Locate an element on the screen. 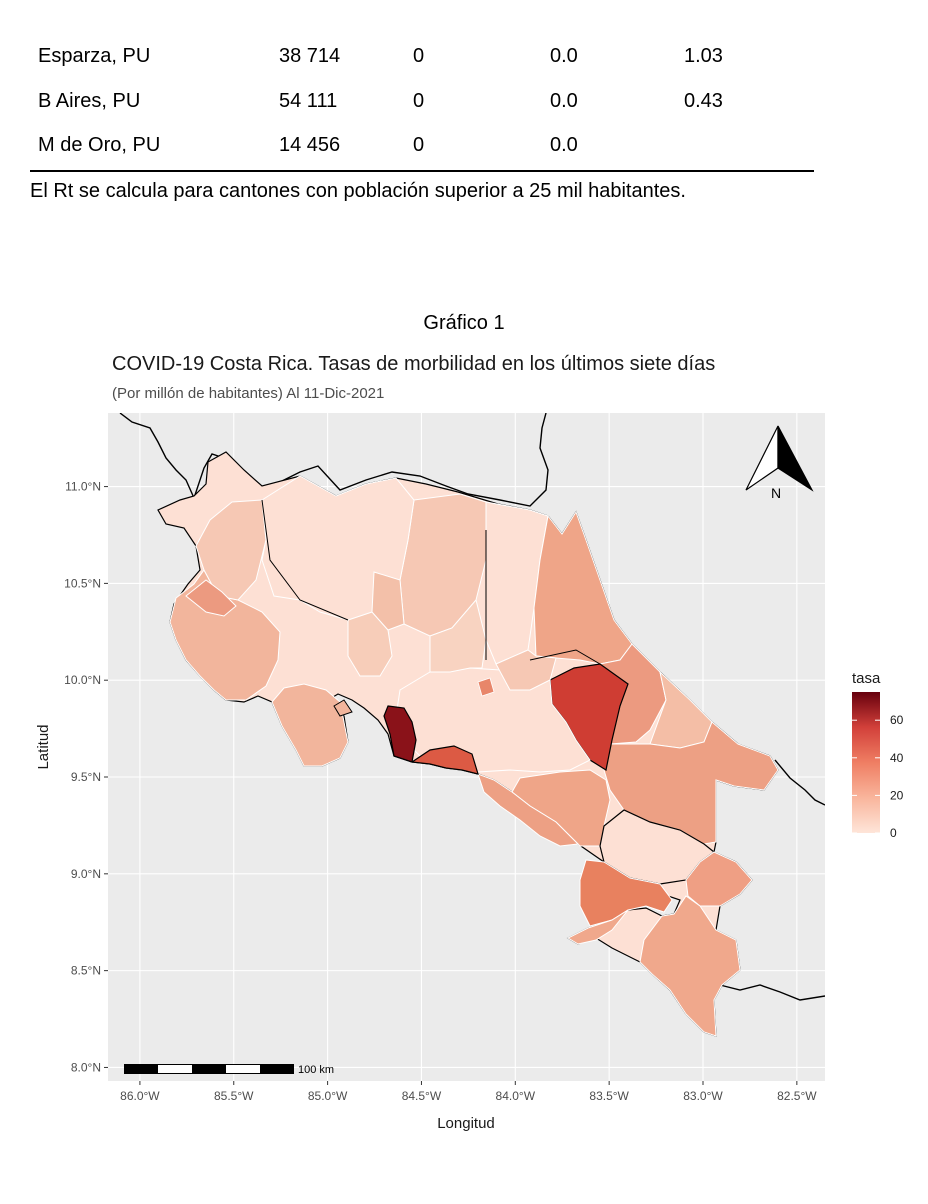 This screenshot has width=928, height=1204. nicaragua-coastline is located at coordinates (334, 460).